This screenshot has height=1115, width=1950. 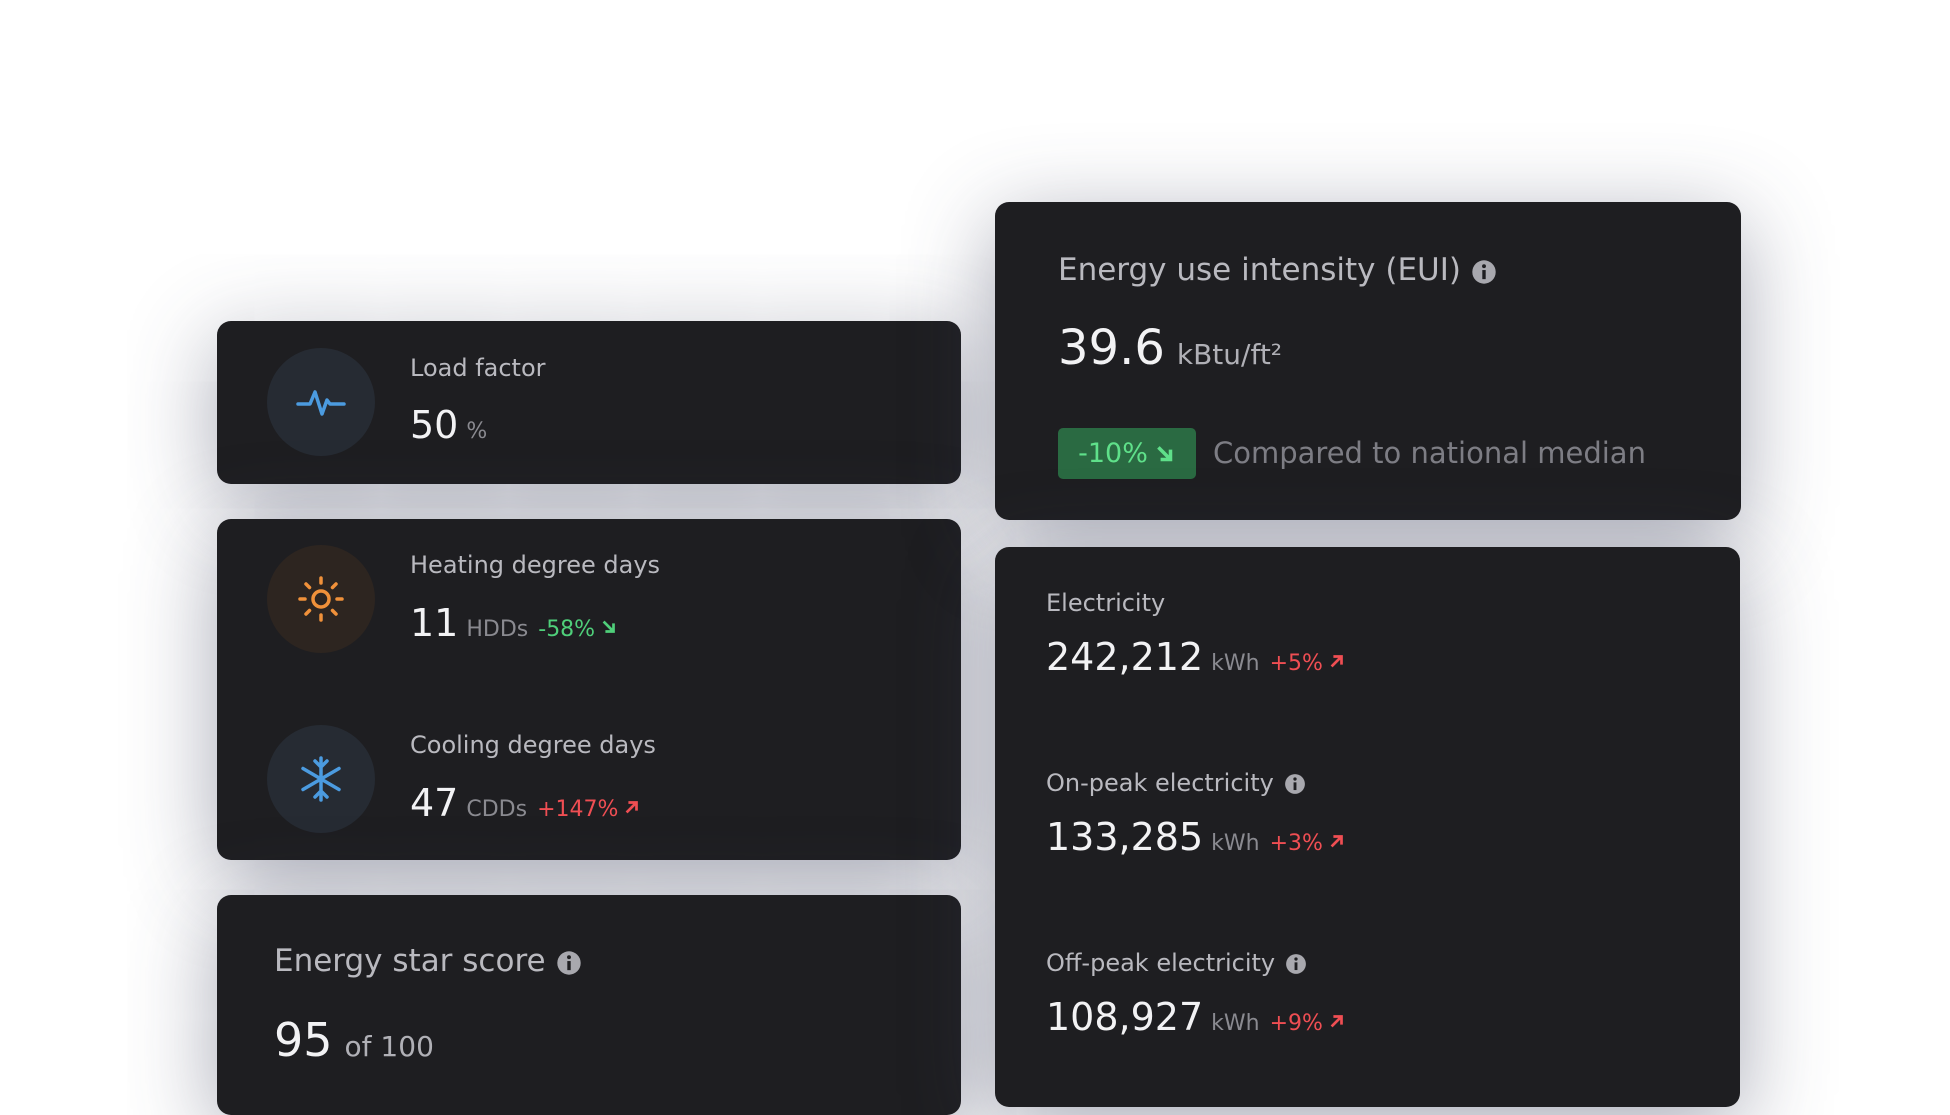 What do you see at coordinates (535, 565) in the screenshot?
I see `label: Heating degree days` at bounding box center [535, 565].